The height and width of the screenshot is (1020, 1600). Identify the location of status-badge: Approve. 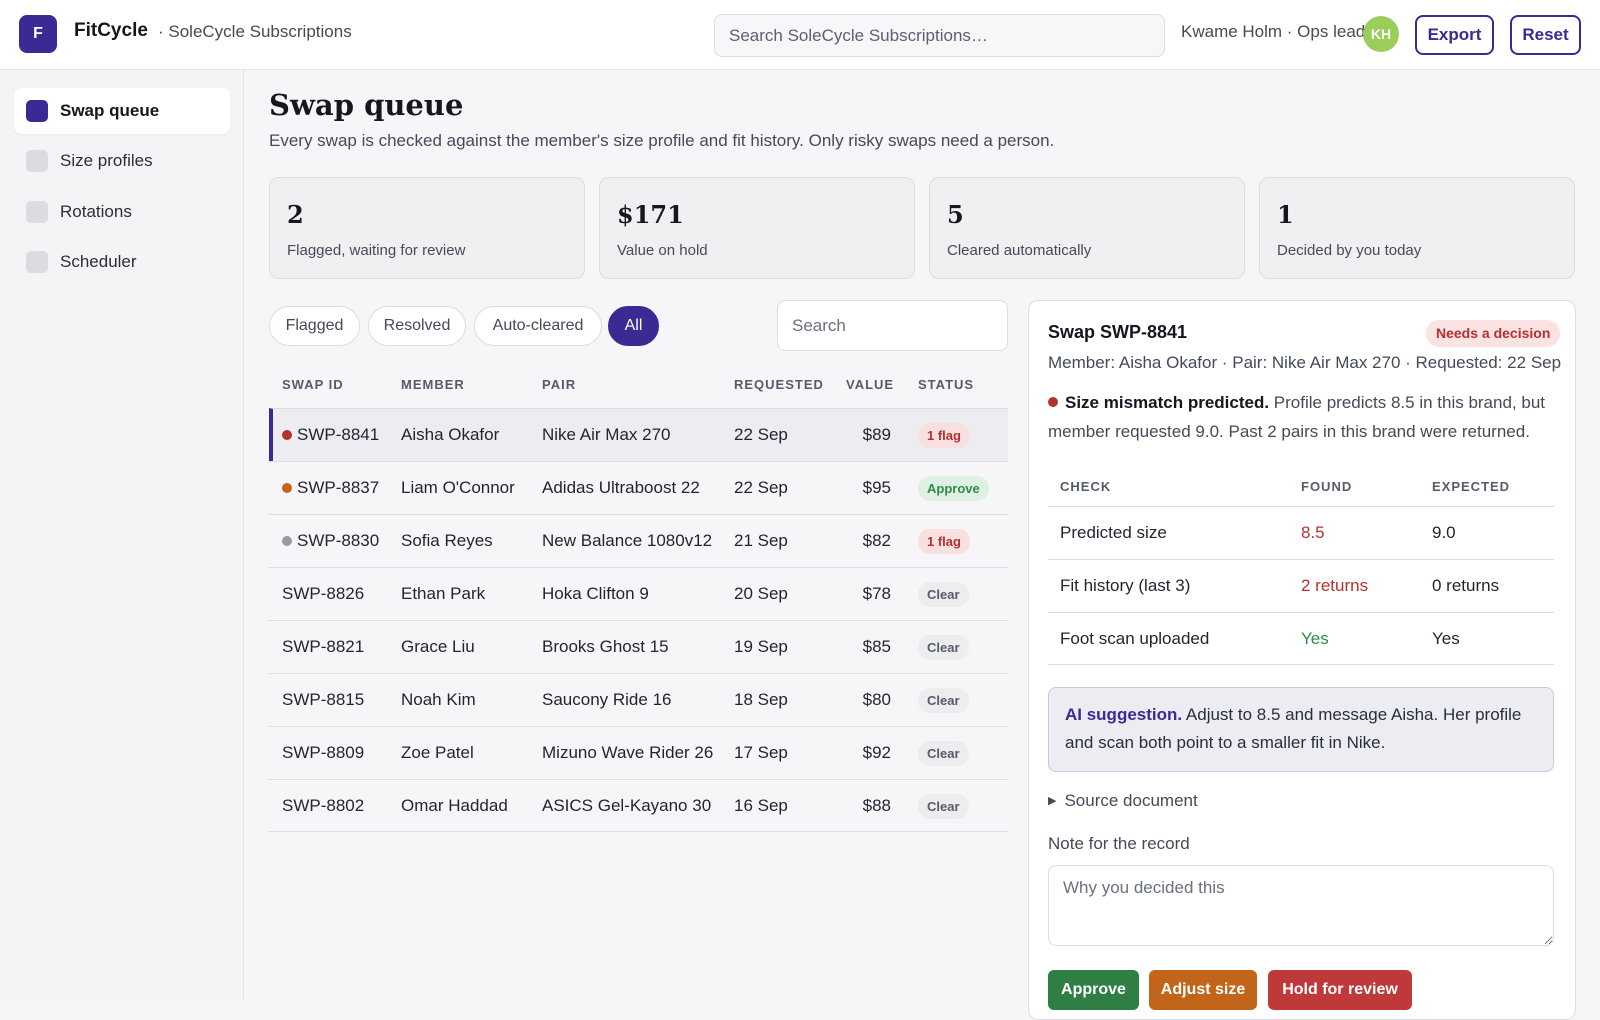
(953, 488).